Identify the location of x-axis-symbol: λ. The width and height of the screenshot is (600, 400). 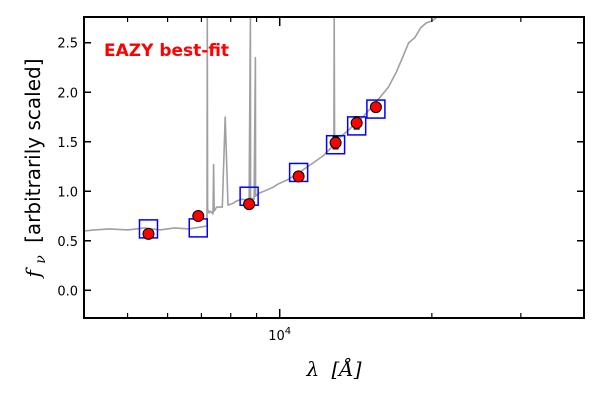
(312, 369).